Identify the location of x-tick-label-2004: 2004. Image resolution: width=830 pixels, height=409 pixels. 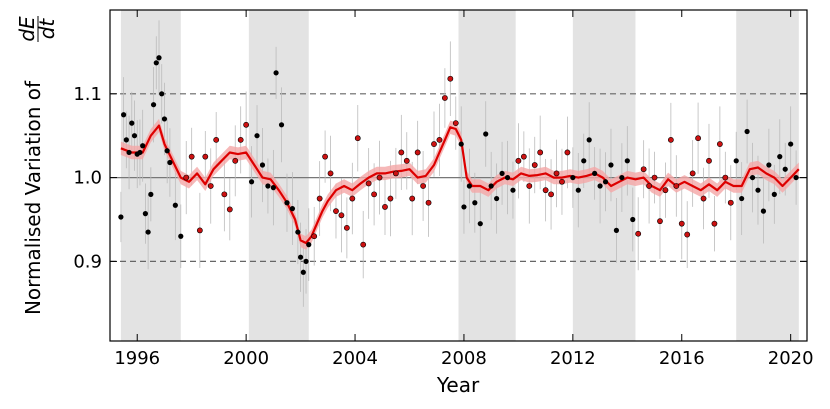
(355, 358).